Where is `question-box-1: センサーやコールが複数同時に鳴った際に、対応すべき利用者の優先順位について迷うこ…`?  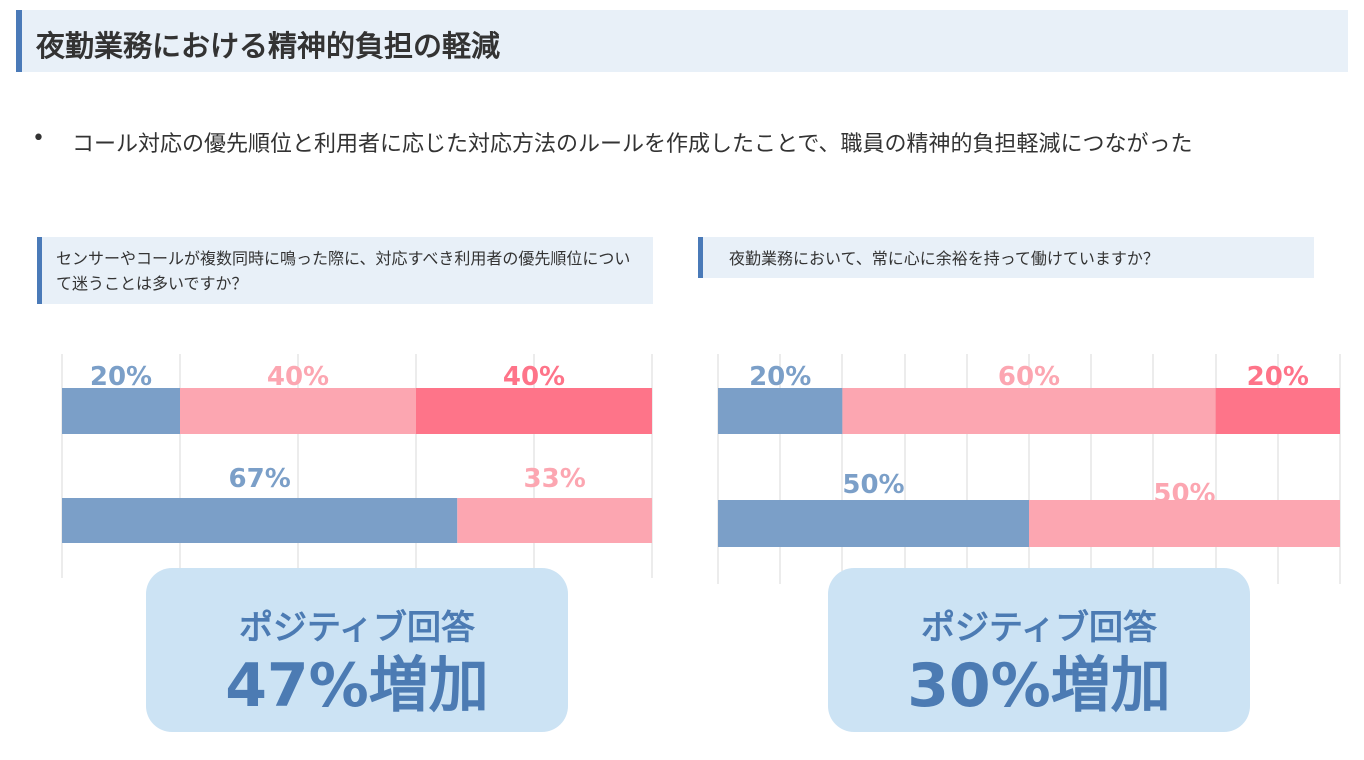
question-box-1: センサーやコールが複数同時に鳴った際に、対応すべき利用者の優先順位について迷うこ… is located at coordinates (345, 270).